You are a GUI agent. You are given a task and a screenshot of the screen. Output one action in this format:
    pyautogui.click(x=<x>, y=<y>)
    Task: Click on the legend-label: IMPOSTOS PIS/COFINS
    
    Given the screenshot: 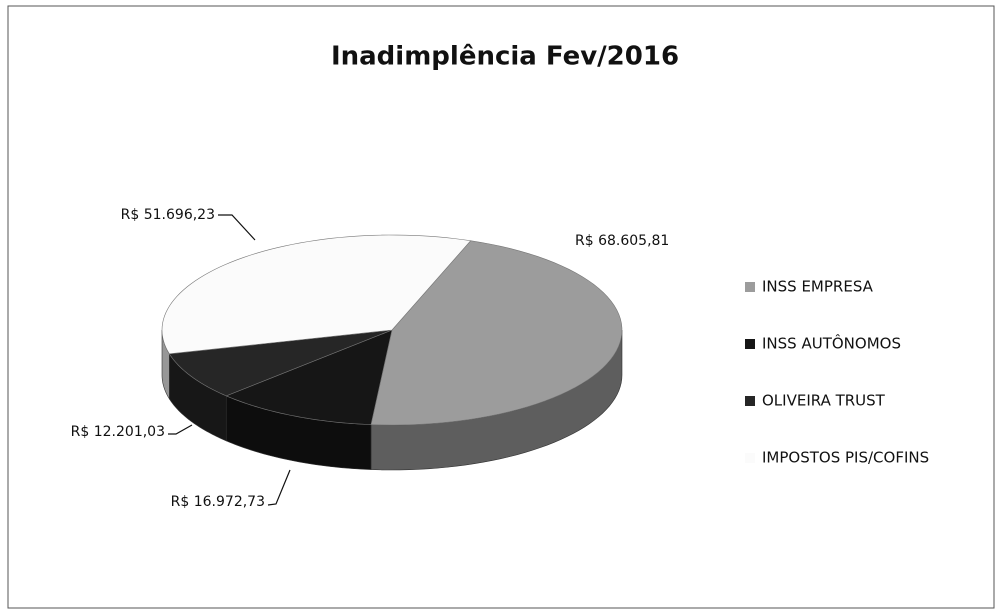 What is the action you would take?
    pyautogui.click(x=845, y=458)
    